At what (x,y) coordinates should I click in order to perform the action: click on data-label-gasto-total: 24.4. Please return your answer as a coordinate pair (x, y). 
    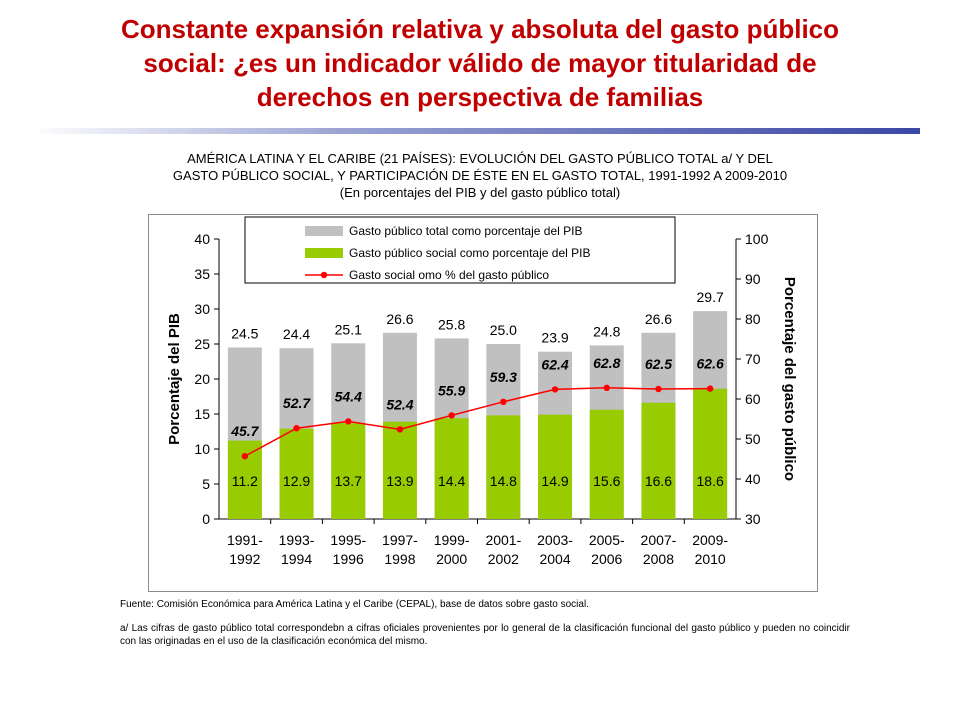
    Looking at the image, I should click on (296, 334).